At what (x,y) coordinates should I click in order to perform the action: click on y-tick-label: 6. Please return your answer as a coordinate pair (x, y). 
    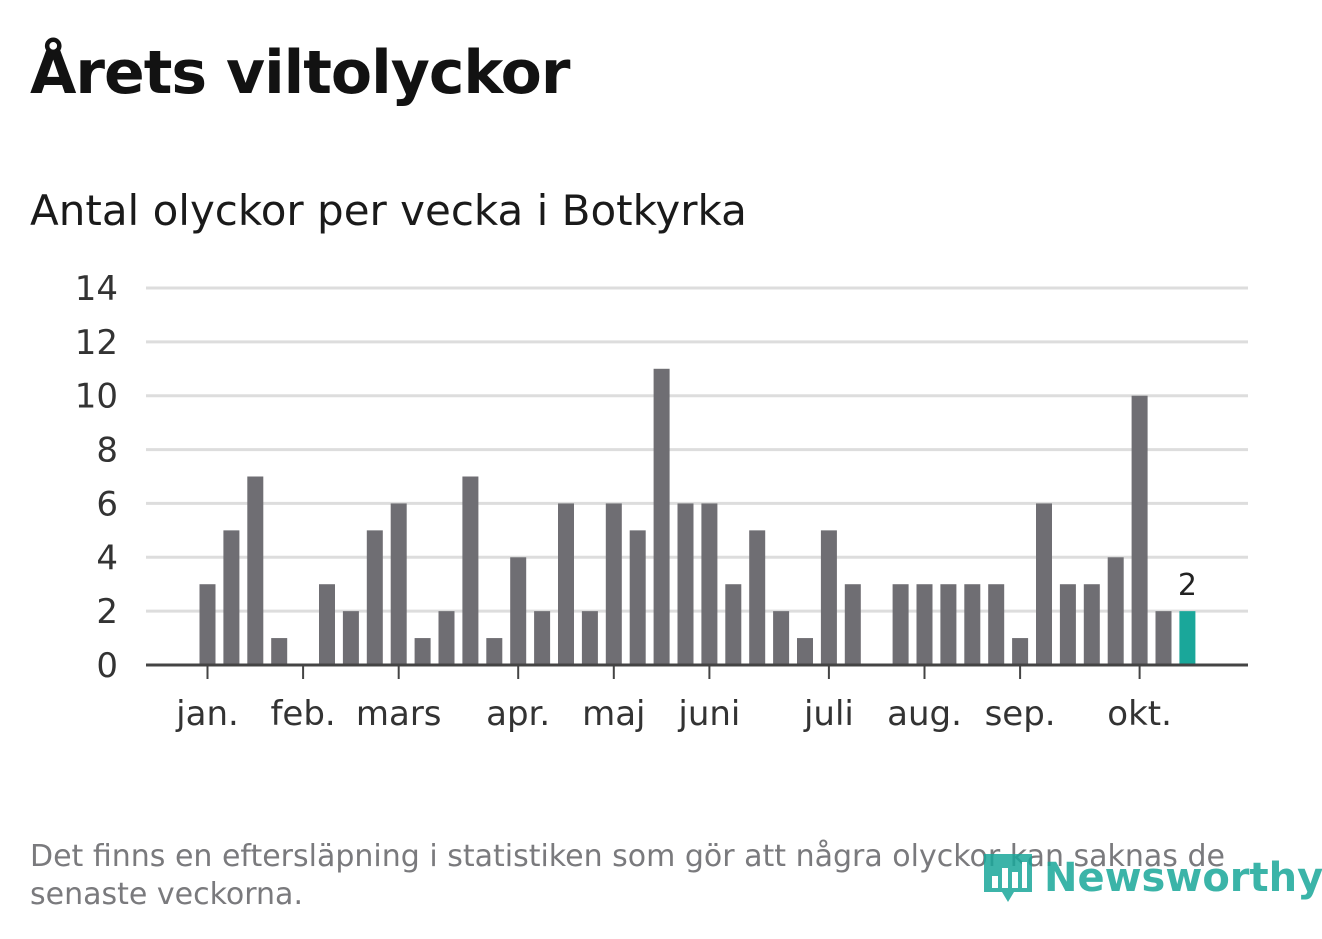
    Looking at the image, I should click on (107, 504).